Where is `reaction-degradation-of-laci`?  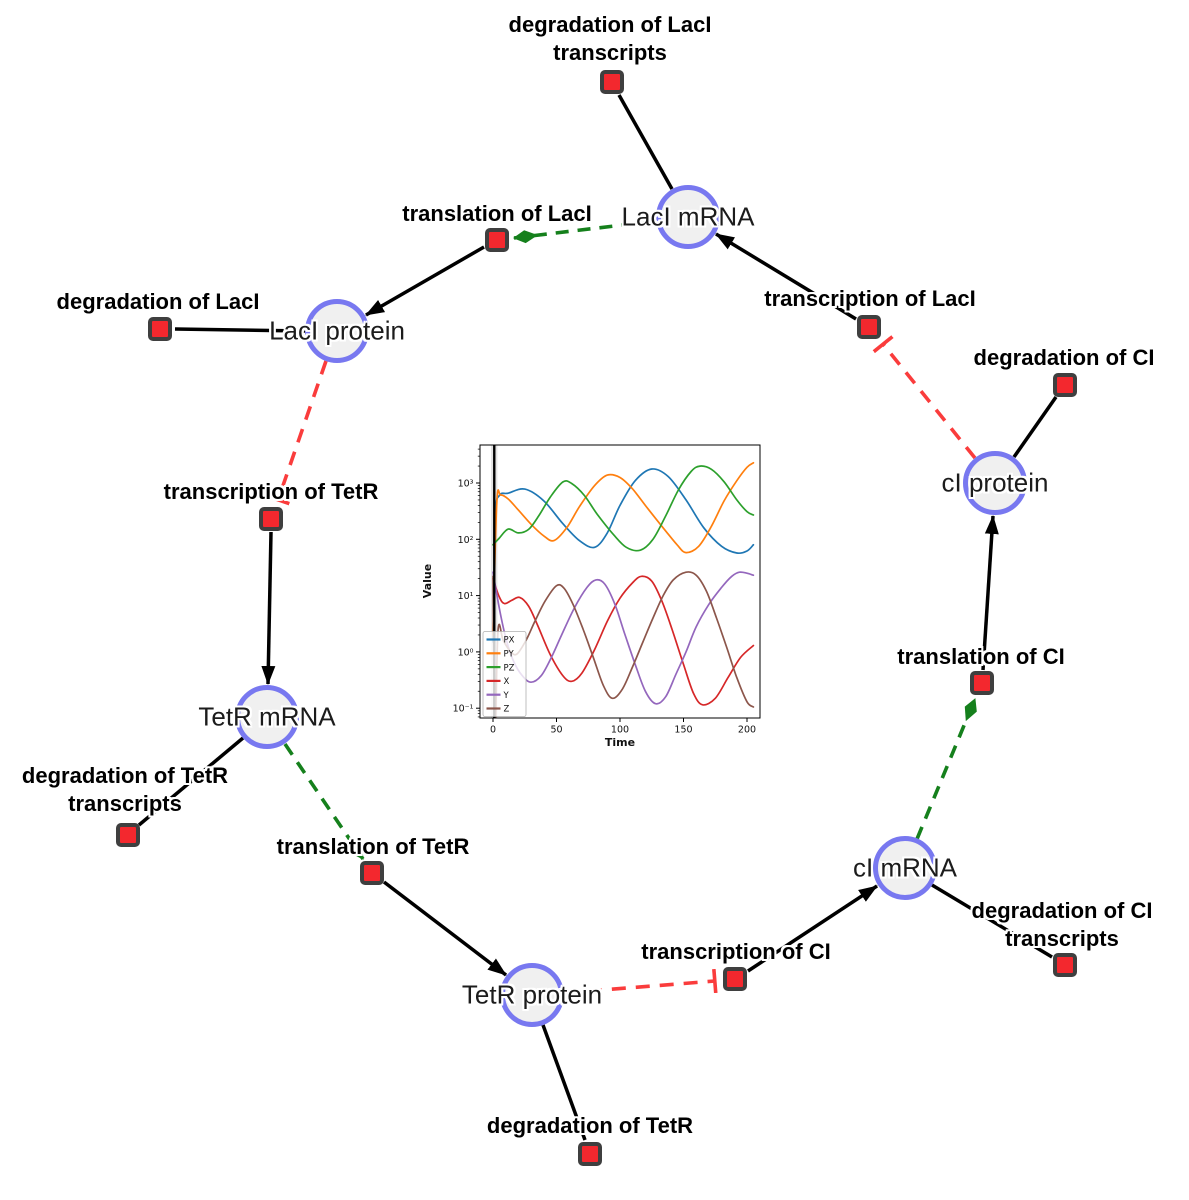 reaction-degradation-of-laci is located at coordinates (160, 329).